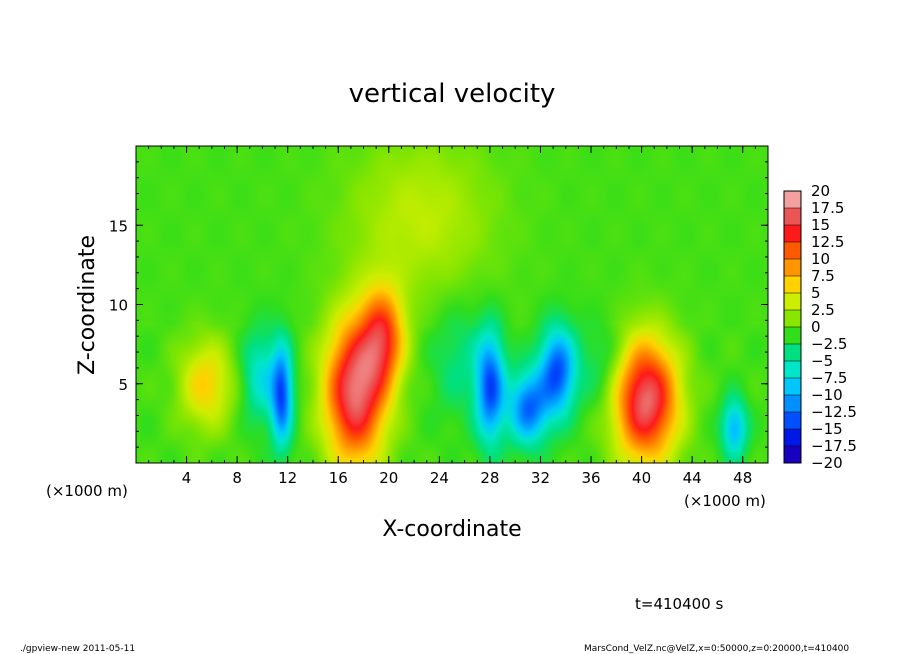 This screenshot has height=654, width=904. I want to click on x-unit-right: (×1000 m), so click(725, 501).